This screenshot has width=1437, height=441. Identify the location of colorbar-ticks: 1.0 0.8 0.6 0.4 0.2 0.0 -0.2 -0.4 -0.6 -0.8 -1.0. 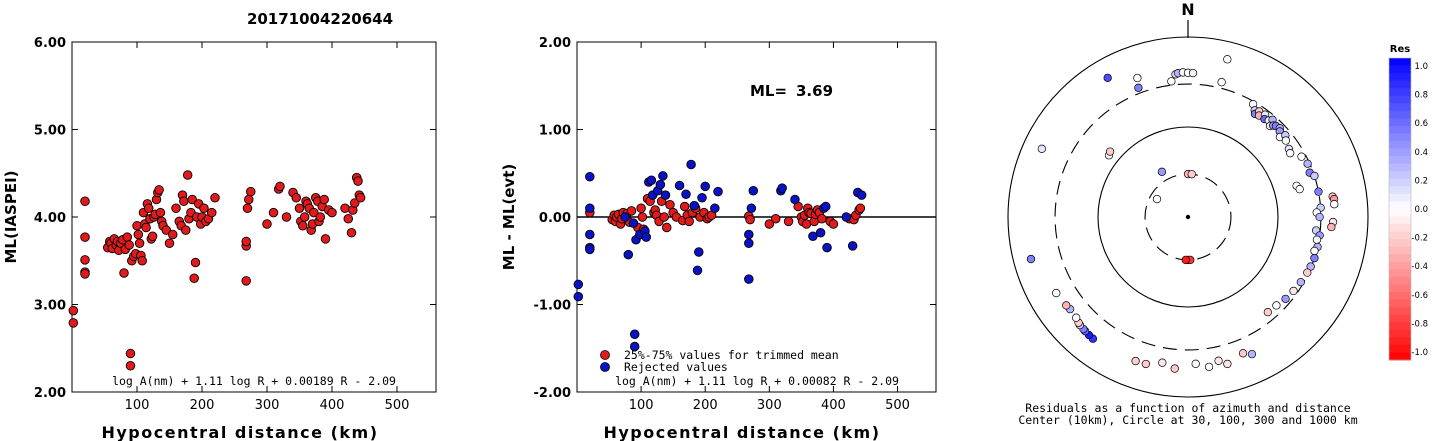
(1419, 210).